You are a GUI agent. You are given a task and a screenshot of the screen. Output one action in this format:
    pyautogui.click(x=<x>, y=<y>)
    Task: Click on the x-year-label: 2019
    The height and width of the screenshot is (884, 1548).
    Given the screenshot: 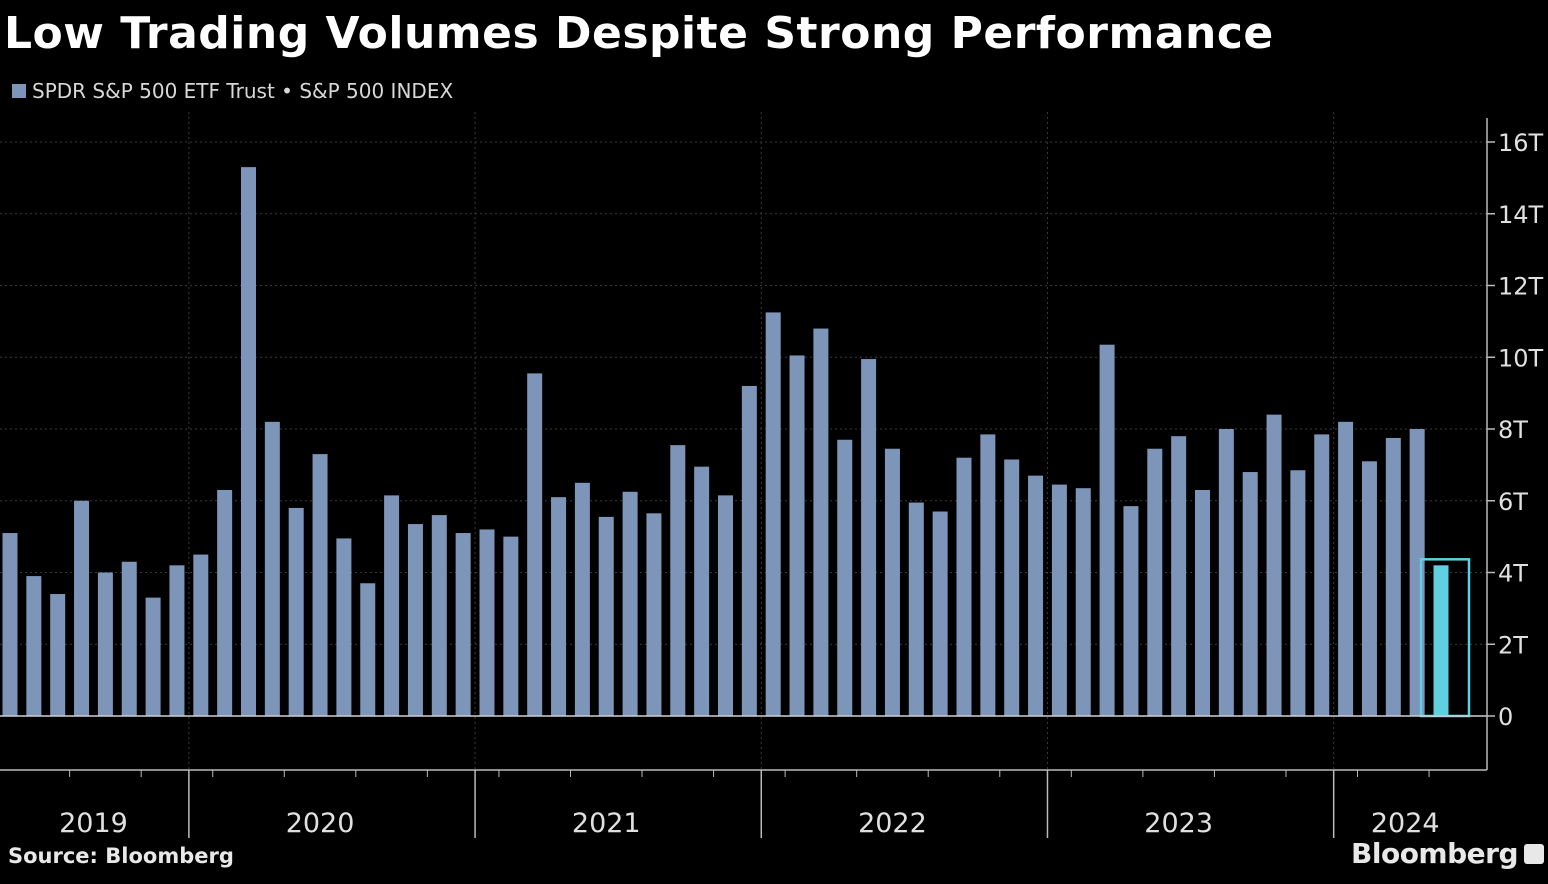 What is the action you would take?
    pyautogui.click(x=93, y=823)
    